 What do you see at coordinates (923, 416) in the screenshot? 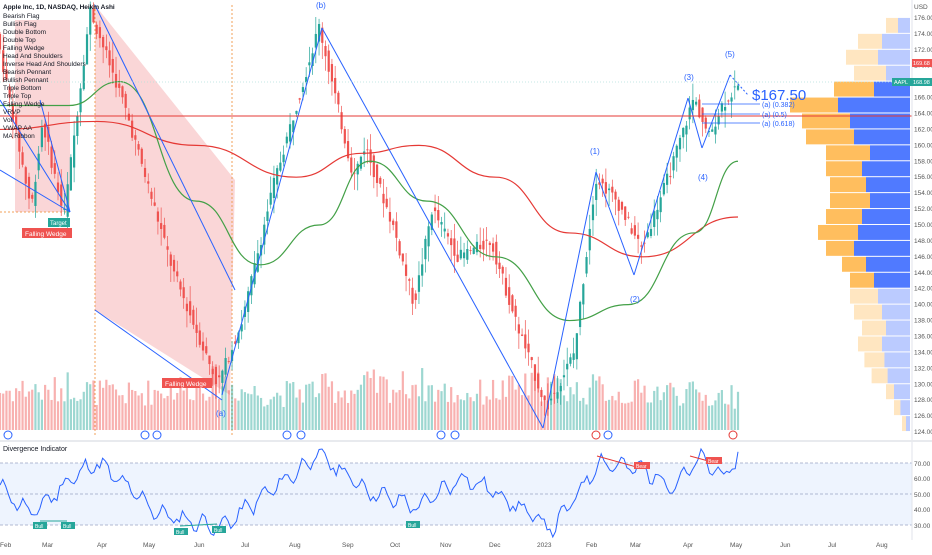
I see `price-tick-25: 126.00` at bounding box center [923, 416].